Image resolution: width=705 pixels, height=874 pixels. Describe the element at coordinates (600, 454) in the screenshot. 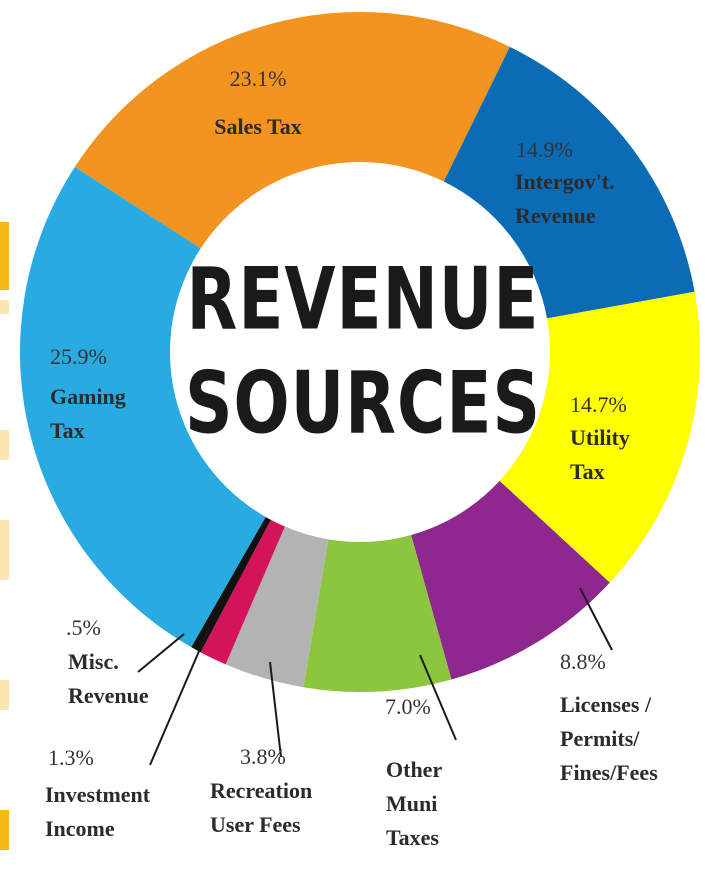

I see `category-label: Utility Tax` at that location.